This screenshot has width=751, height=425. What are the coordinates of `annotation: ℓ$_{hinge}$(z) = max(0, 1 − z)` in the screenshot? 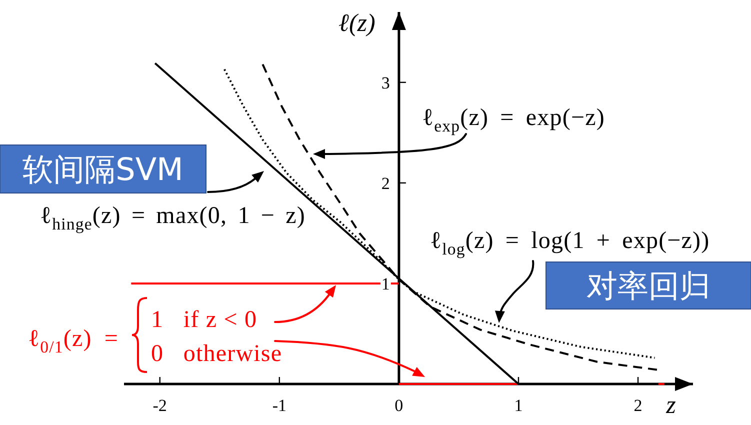 It's located at (173, 218).